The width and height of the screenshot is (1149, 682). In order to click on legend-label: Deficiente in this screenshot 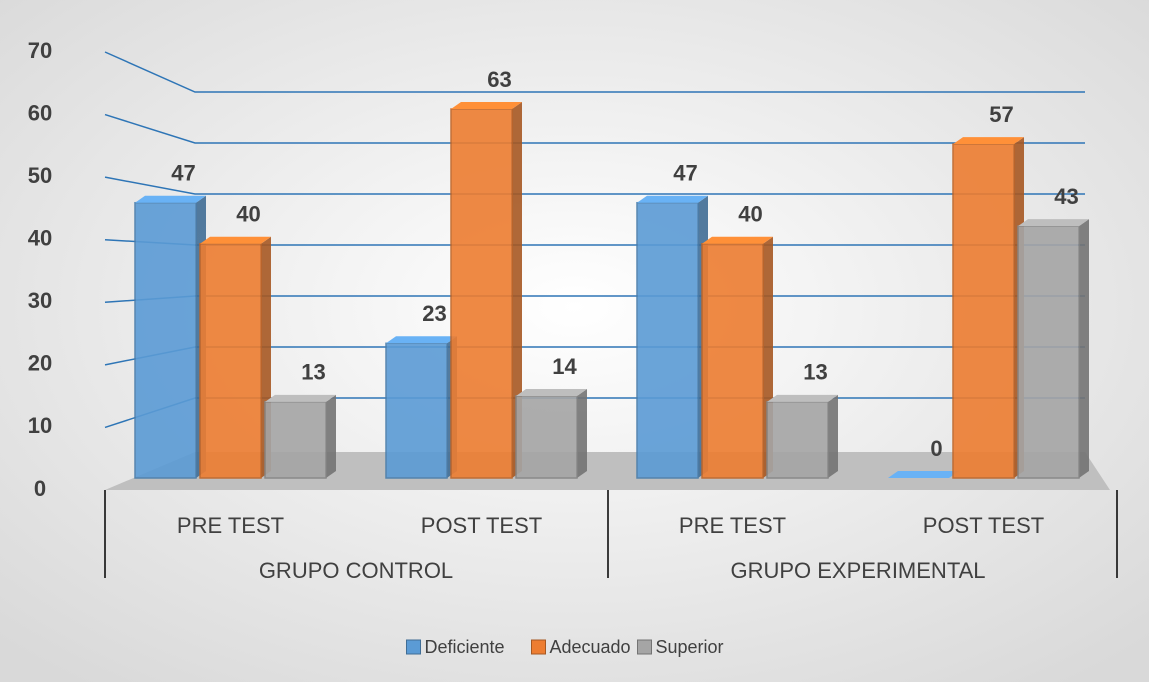, I will do `click(465, 647)`.